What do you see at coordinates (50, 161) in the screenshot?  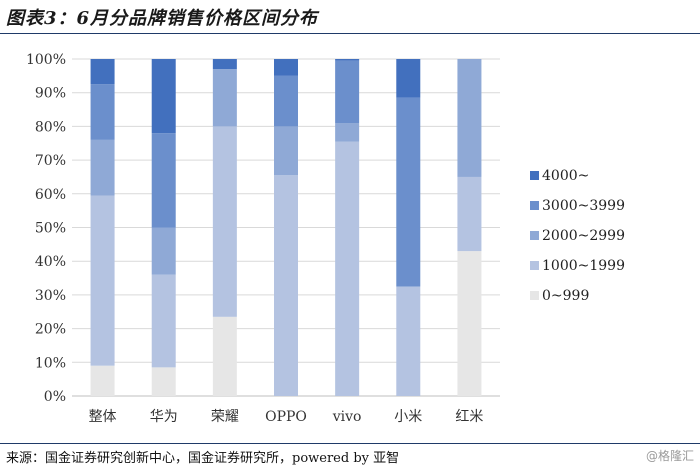 I see `y-tick-label: 70%` at bounding box center [50, 161].